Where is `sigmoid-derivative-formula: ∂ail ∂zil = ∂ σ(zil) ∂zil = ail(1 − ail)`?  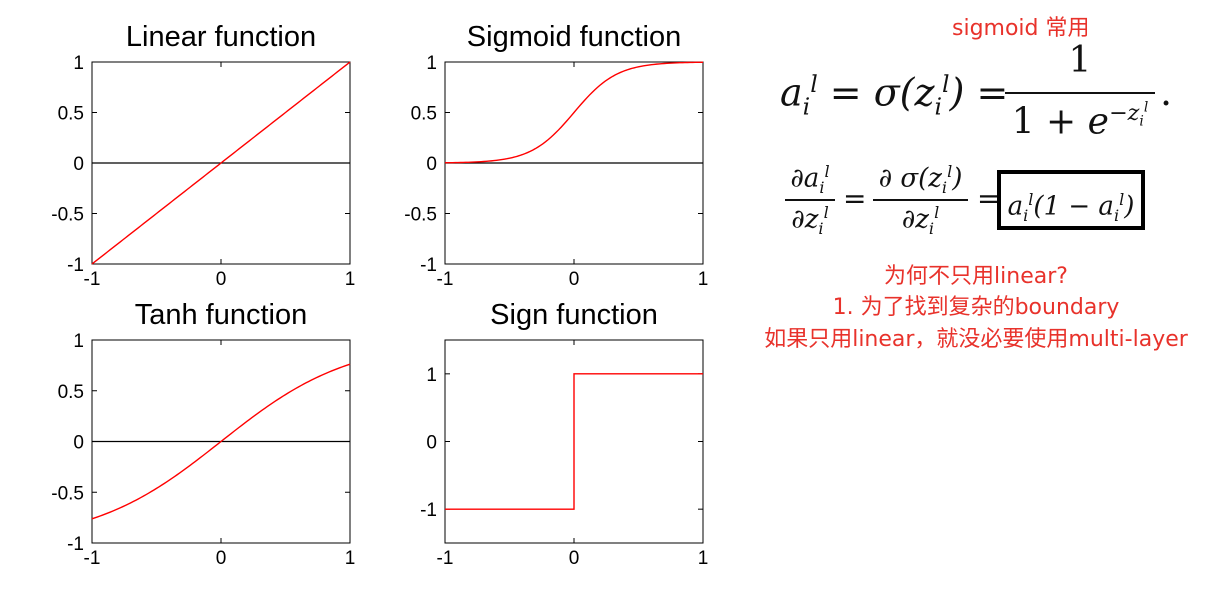
sigmoid-derivative-formula: ∂ail ∂zil = ∂ σ(zil) ∂zil = ail(1 − ail) is located at coordinates (965, 202).